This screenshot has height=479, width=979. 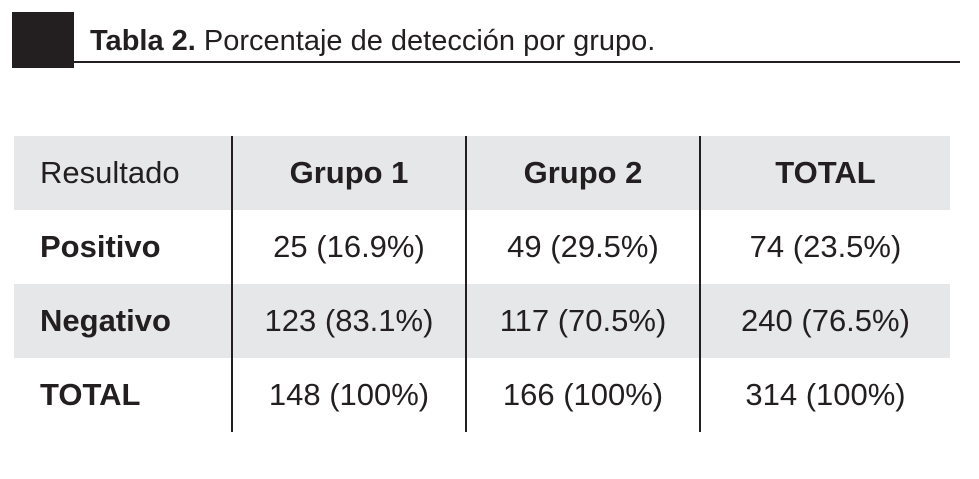 I want to click on table-cell: 314 (100%), so click(x=824, y=395).